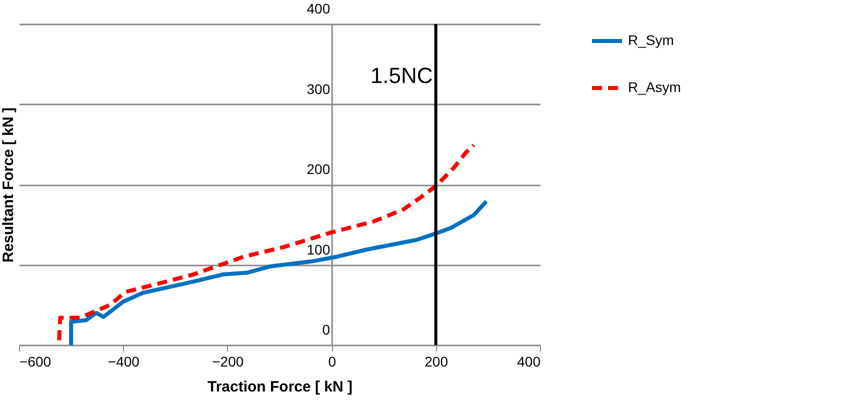 The image size is (859, 409). What do you see at coordinates (326, 330) in the screenshot?
I see `y-tick-label: 0` at bounding box center [326, 330].